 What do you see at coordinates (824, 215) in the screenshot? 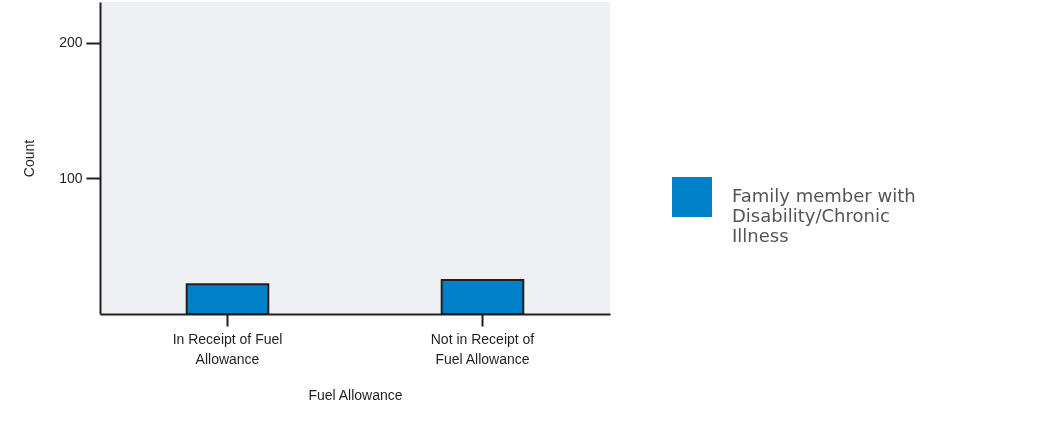
I see `legend-label: Family member with Disability/Chronic Illness` at bounding box center [824, 215].